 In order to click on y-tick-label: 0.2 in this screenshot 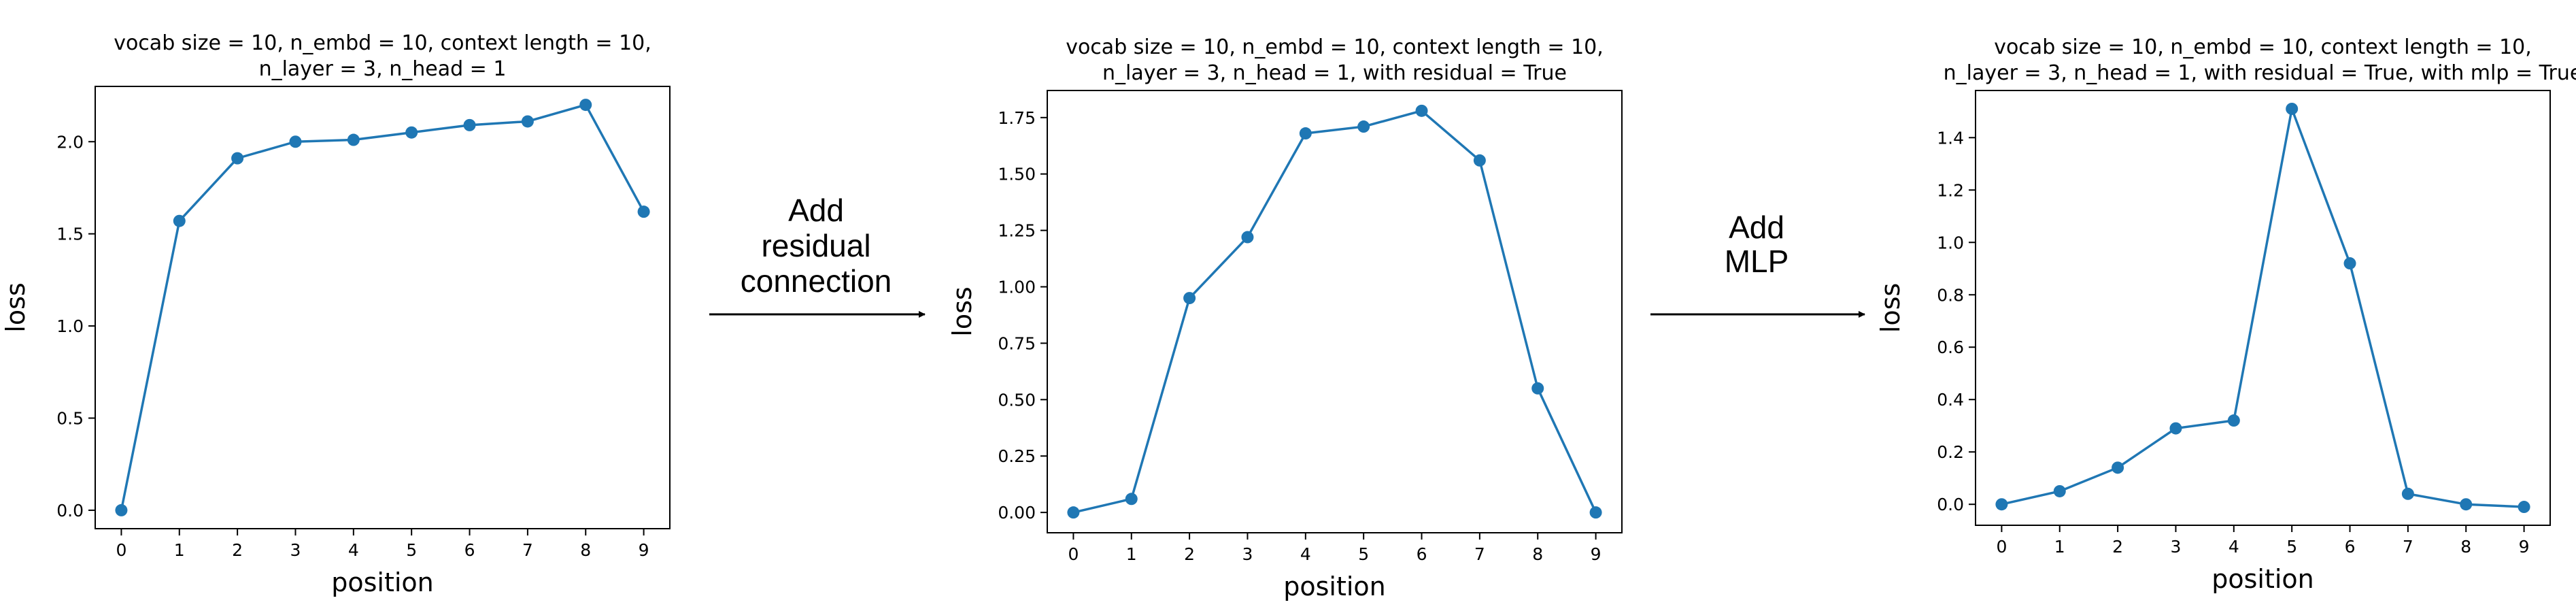, I will do `click(1950, 452)`.